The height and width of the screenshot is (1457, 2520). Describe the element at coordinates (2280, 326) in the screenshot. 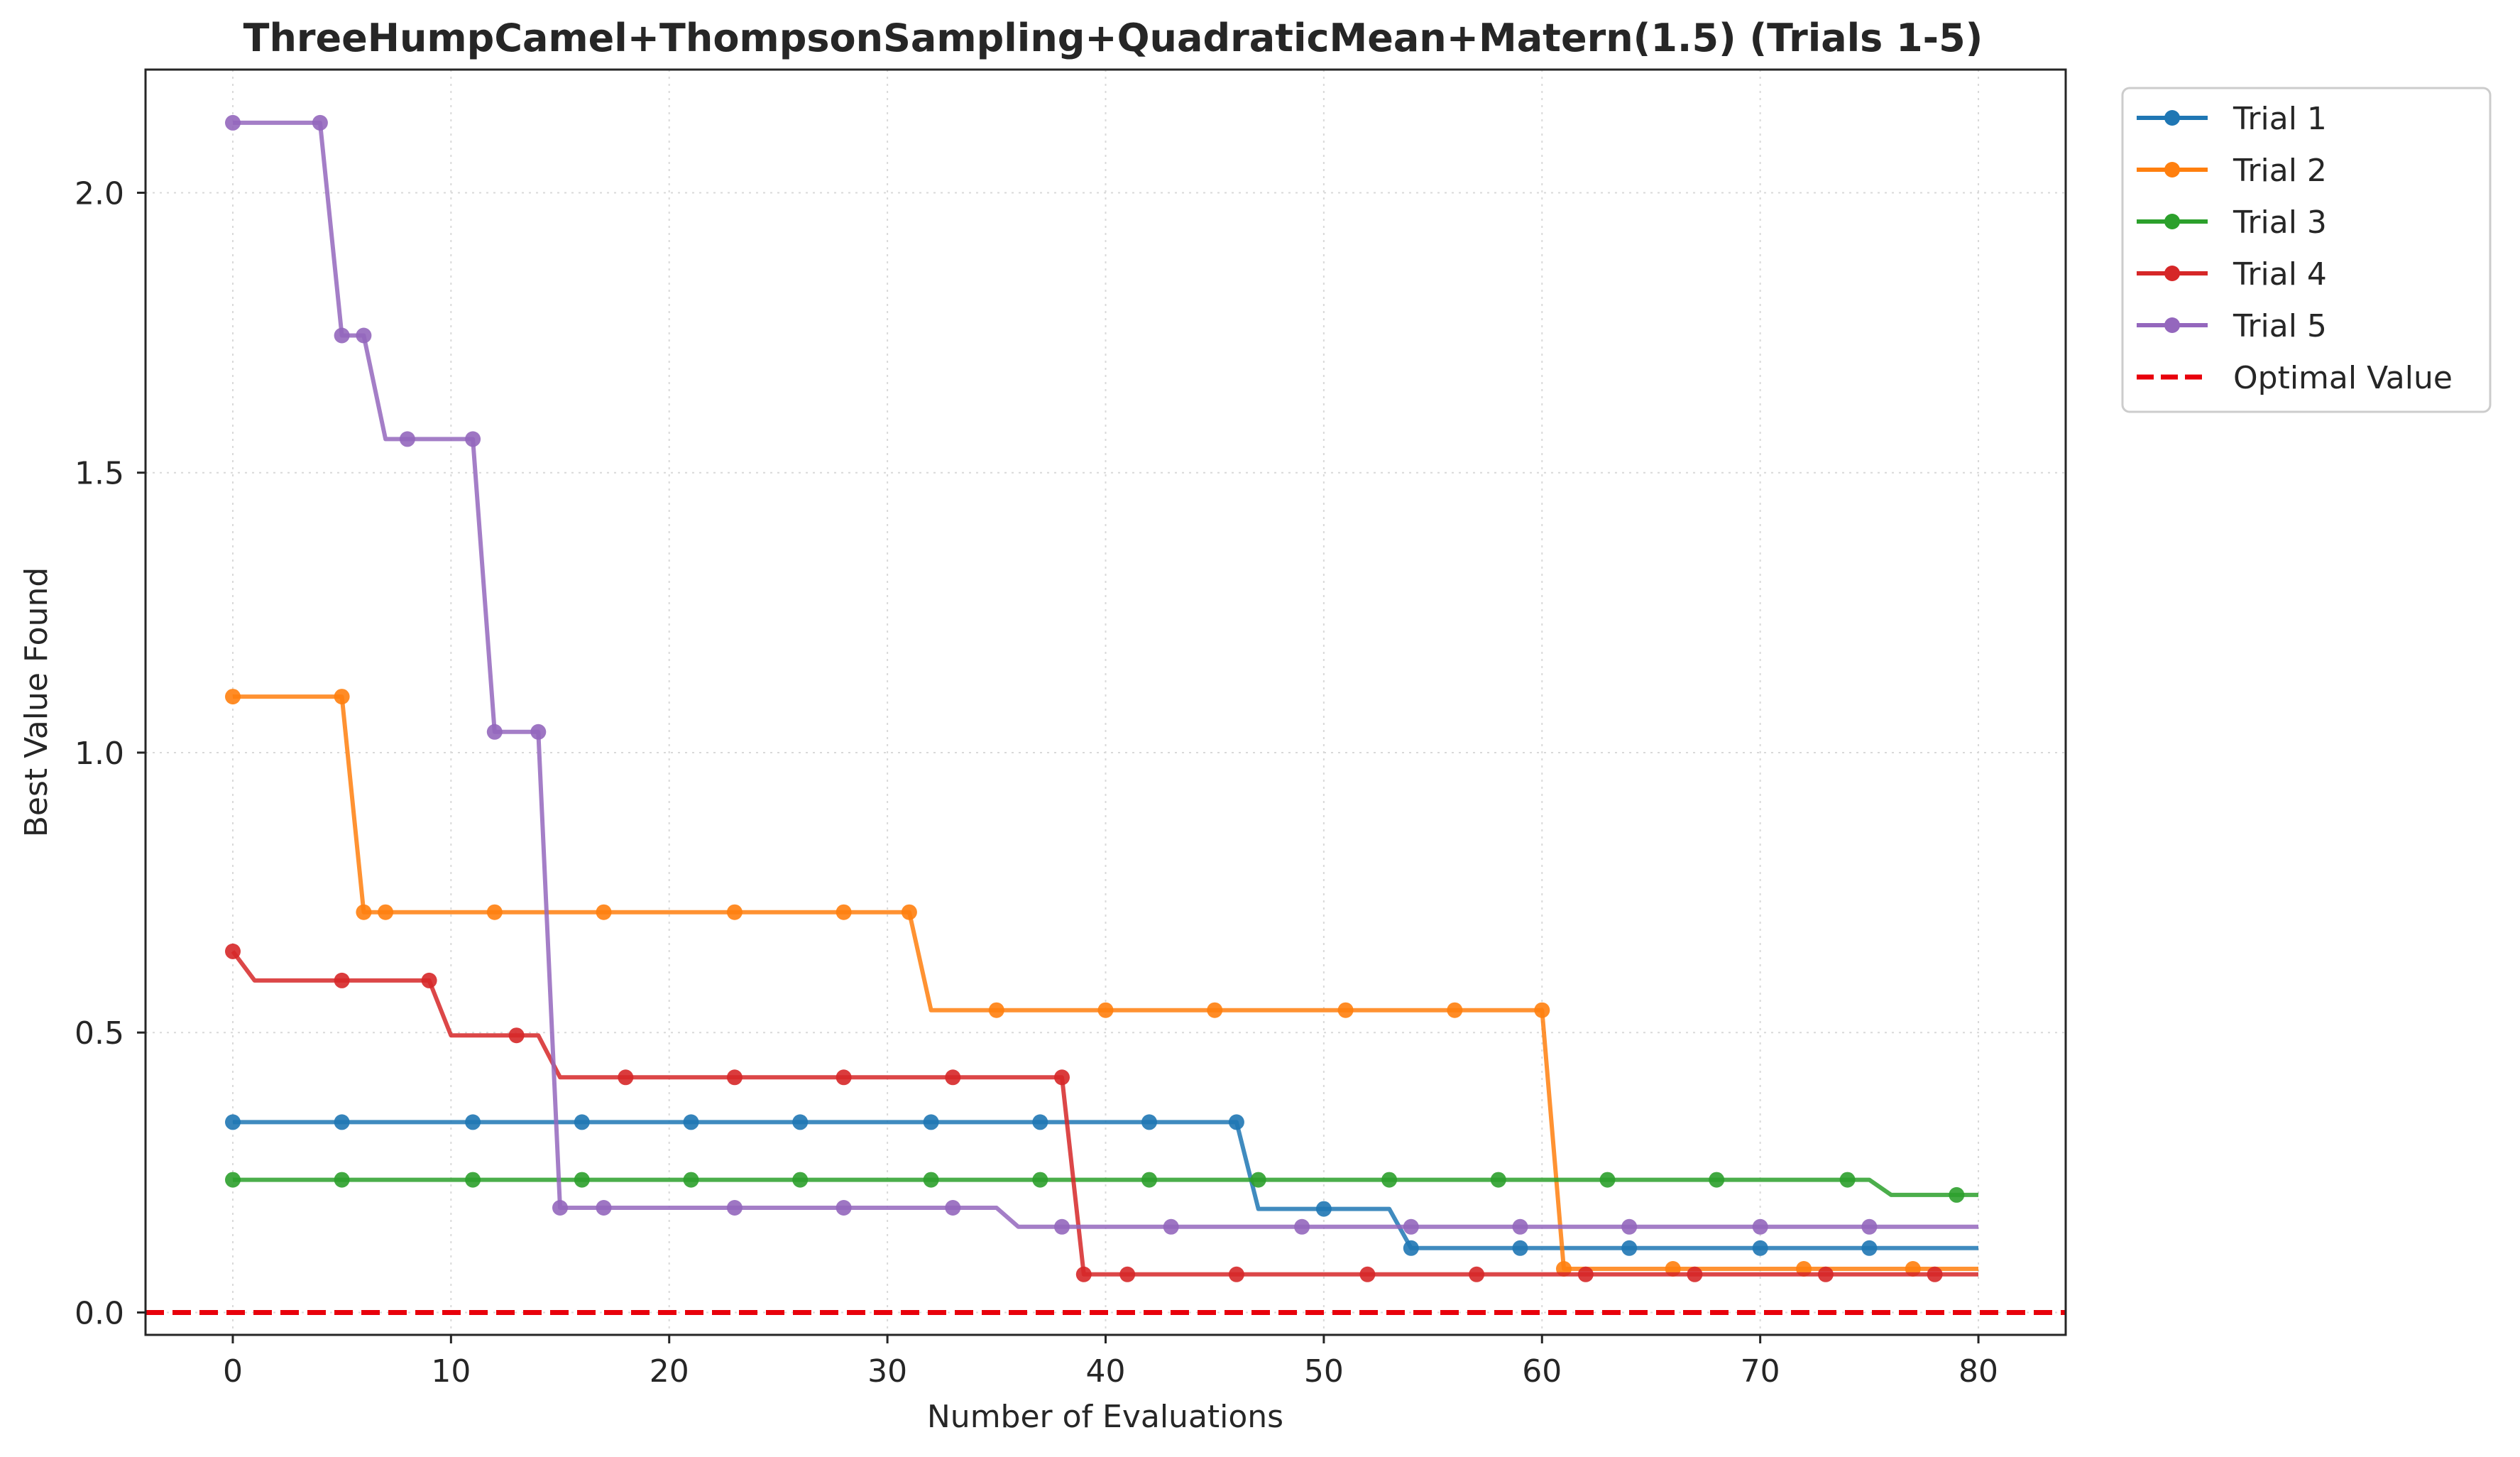

I see `legend-label: Trial 5` at that location.